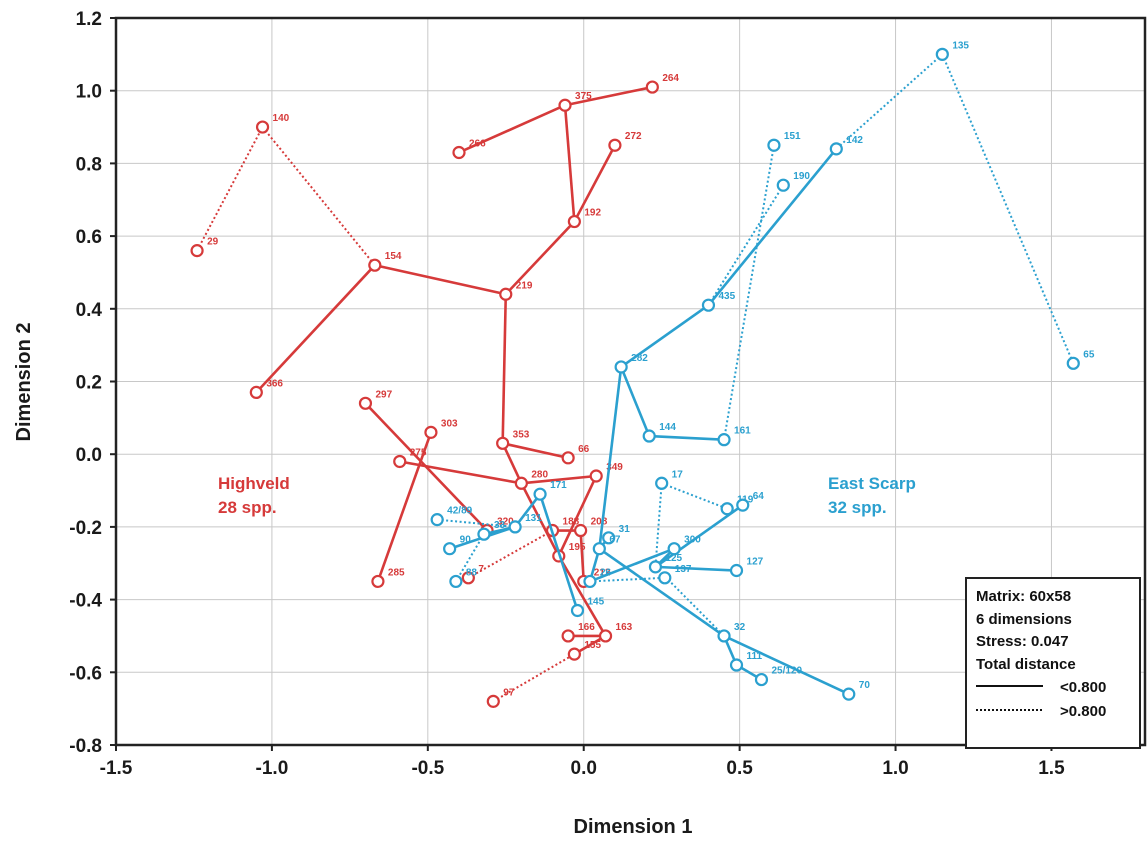  Describe the element at coordinates (85, 601) in the screenshot. I see `y-tick-label: -0.4` at that location.